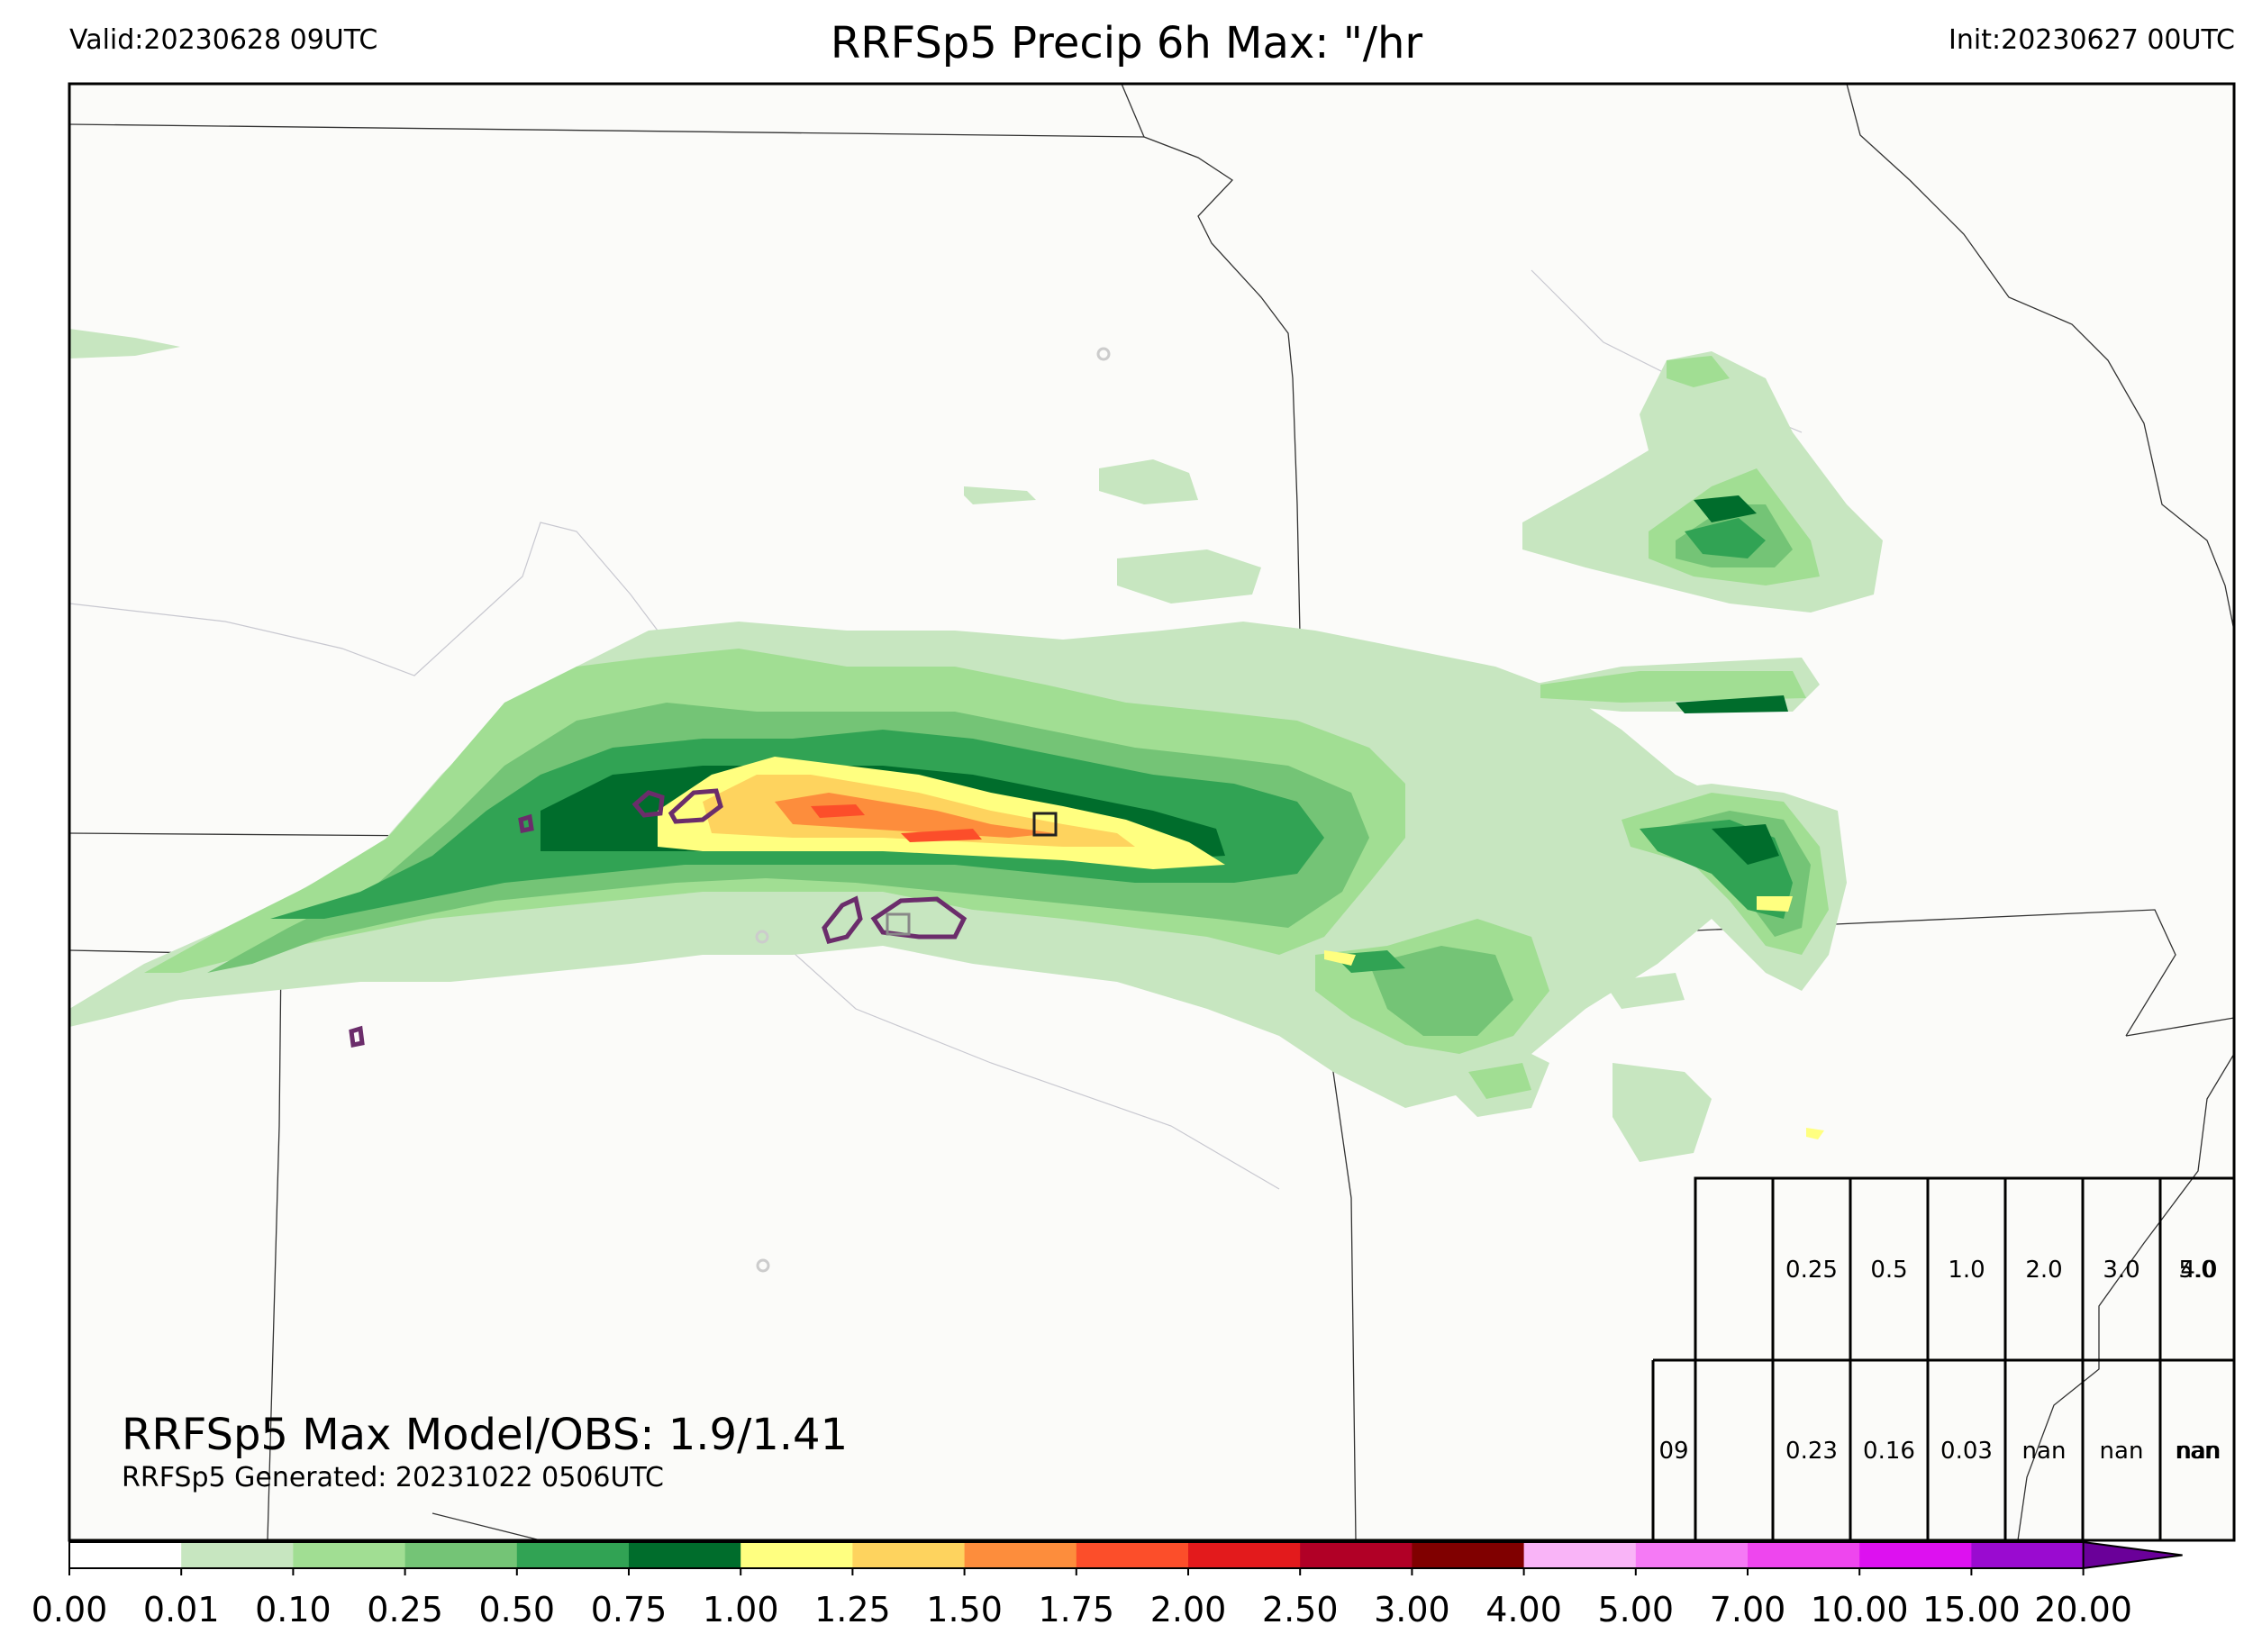 This screenshot has height=1652, width=2253. I want to click on colorbar-tick-label: 1.75, so click(1076, 1609).